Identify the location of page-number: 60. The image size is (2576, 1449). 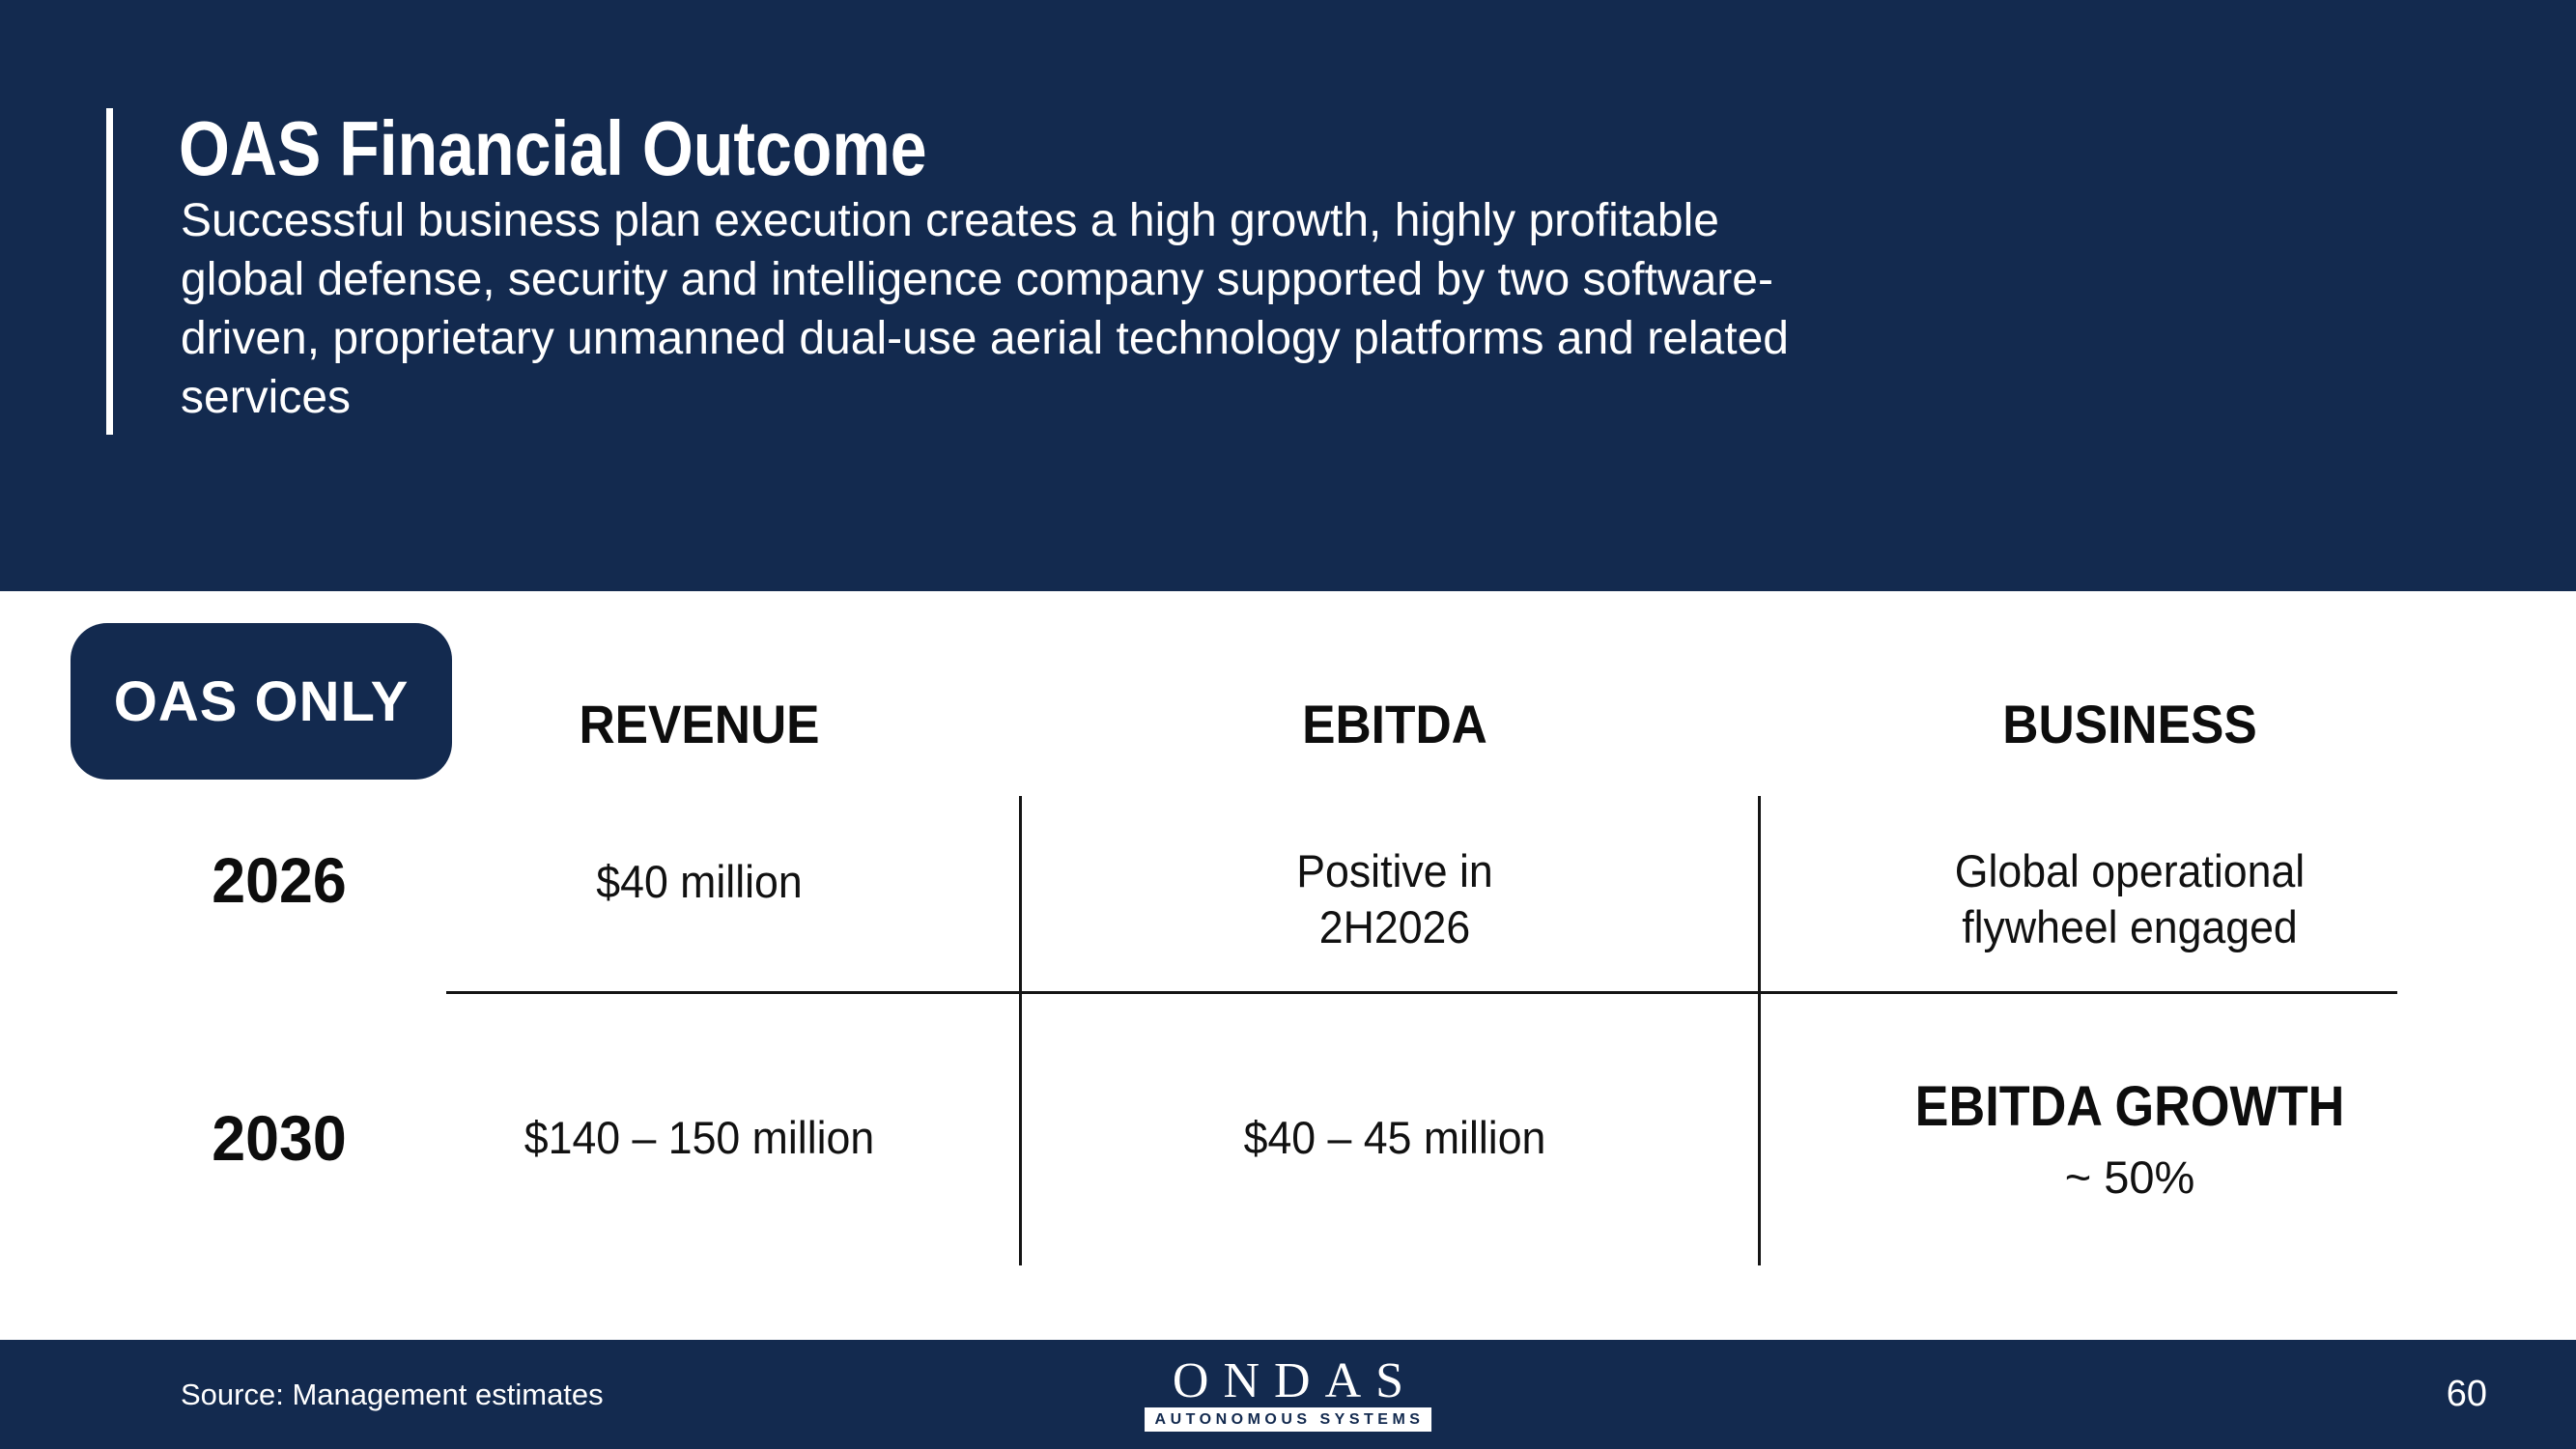
(2466, 1394).